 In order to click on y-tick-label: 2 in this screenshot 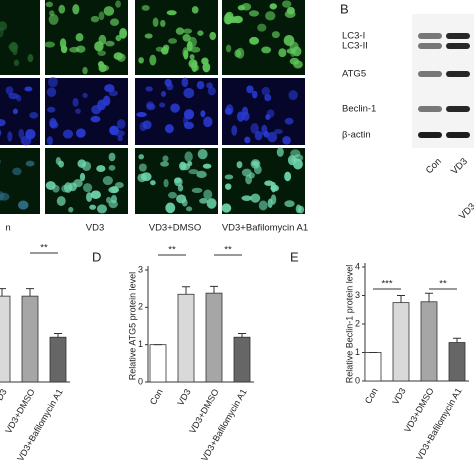, I will do `click(140, 307)`.